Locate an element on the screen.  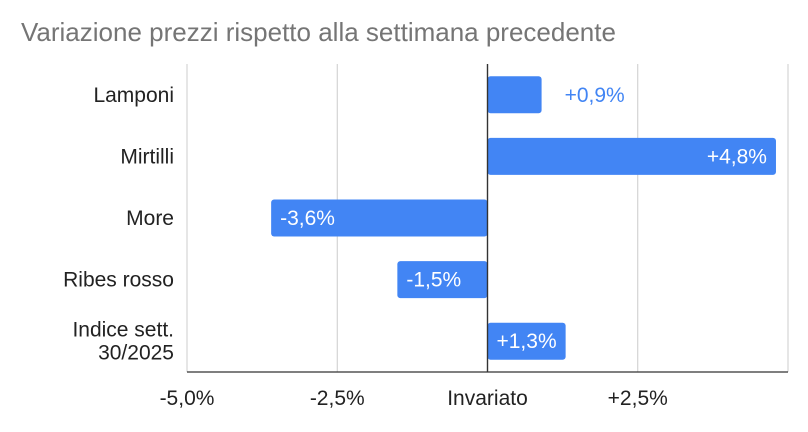
data-label: -3,6% is located at coordinates (307, 218).